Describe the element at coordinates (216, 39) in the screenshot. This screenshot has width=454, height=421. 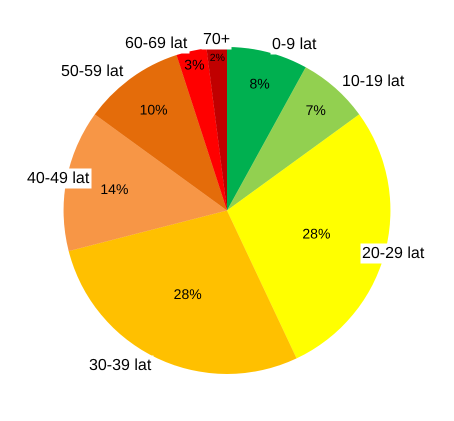
I see `slice-label: 70+` at that location.